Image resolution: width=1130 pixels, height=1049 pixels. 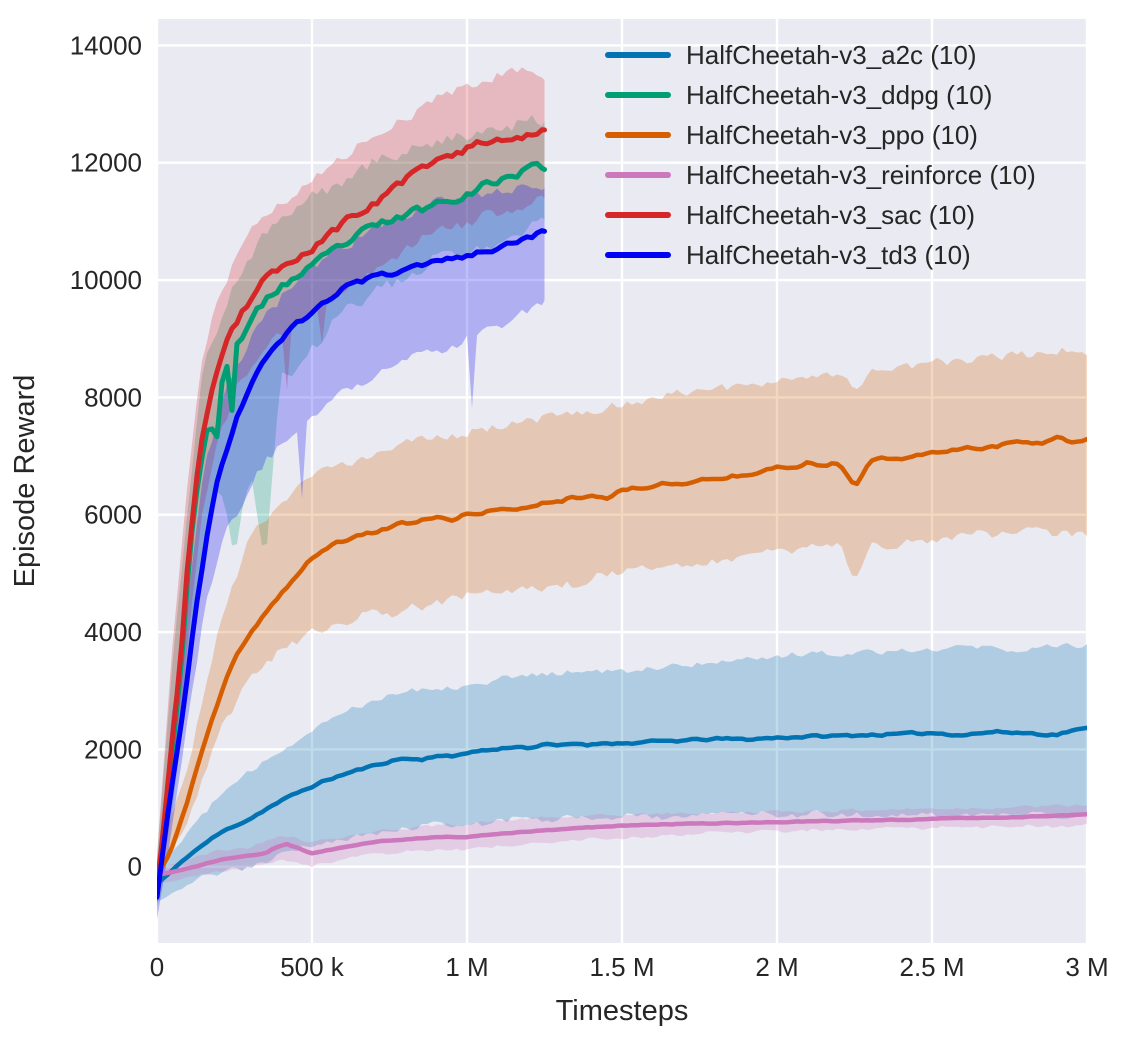 I want to click on x-tick-label: 2 M, so click(x=776, y=967).